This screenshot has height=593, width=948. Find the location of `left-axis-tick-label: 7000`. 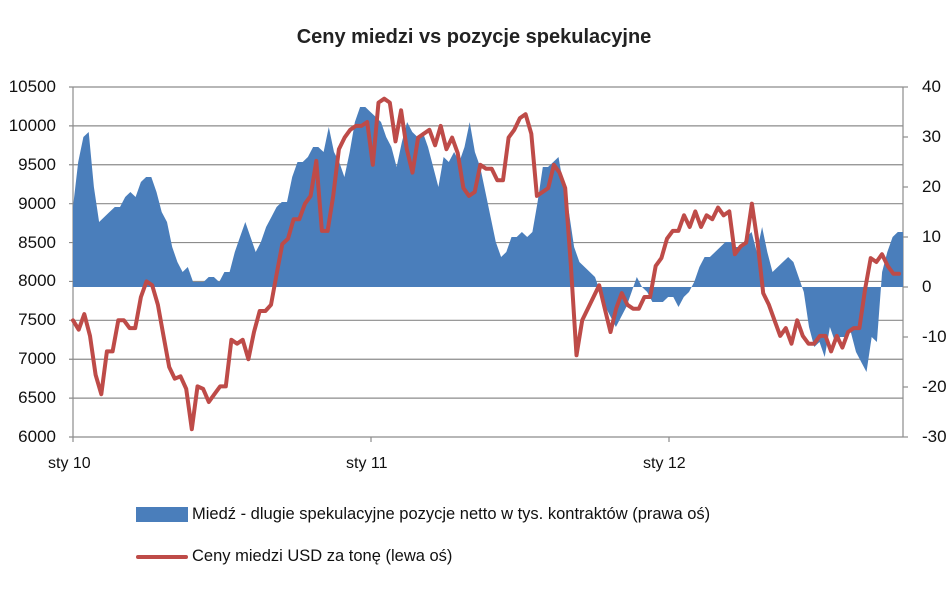

left-axis-tick-label: 7000 is located at coordinates (37, 359).